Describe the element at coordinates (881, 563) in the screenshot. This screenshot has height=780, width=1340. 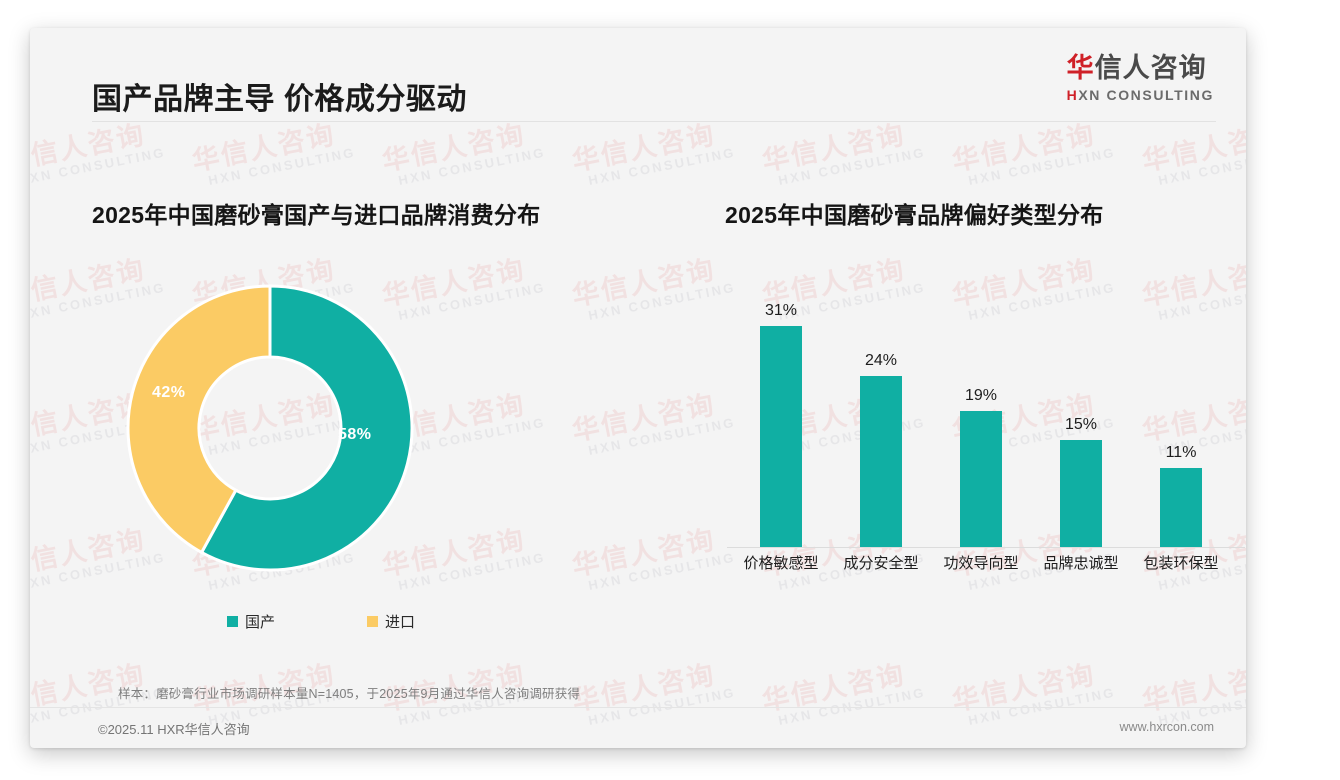
I see `bar-category-label: 成分安全型` at that location.